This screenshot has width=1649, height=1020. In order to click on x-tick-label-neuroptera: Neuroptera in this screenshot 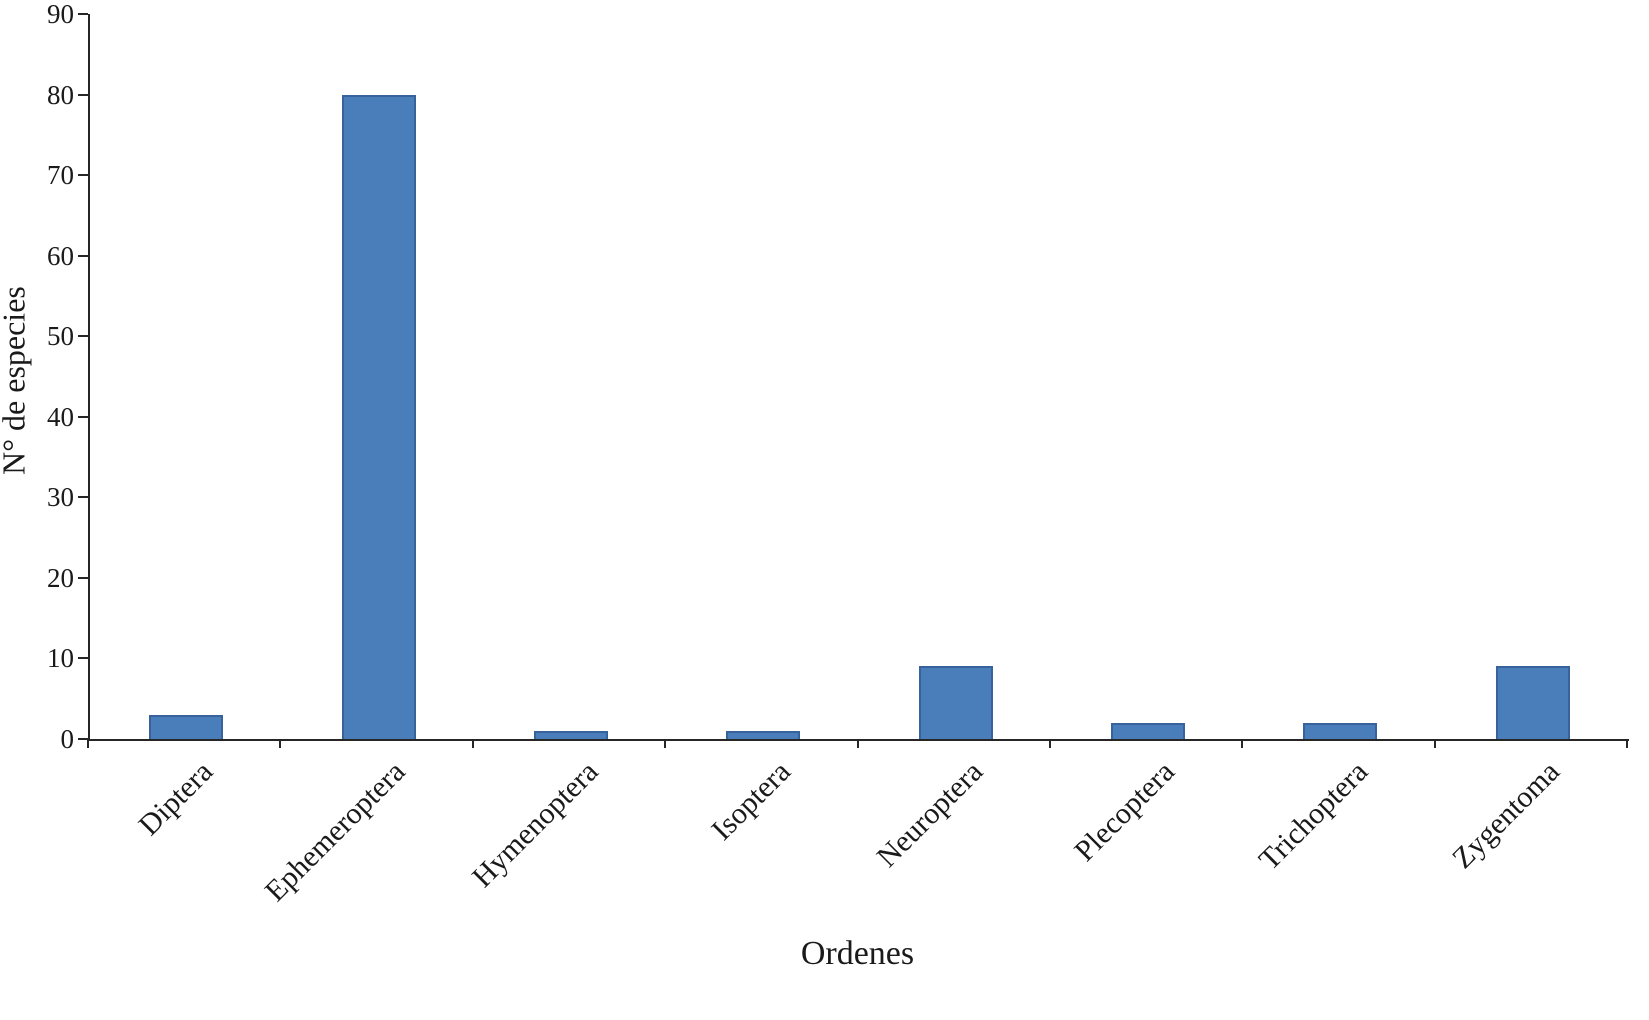, I will do `click(930, 814)`.